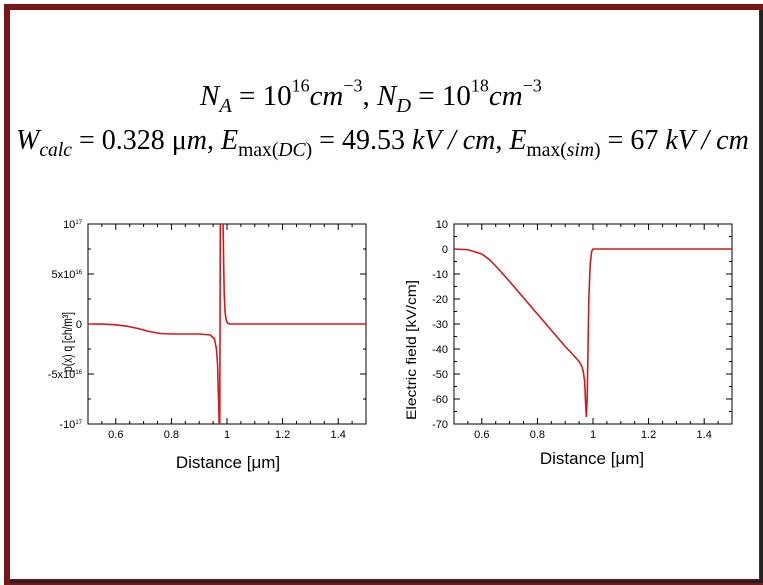  What do you see at coordinates (597, 150) in the screenshot?
I see `esim-sub-post: )` at bounding box center [597, 150].